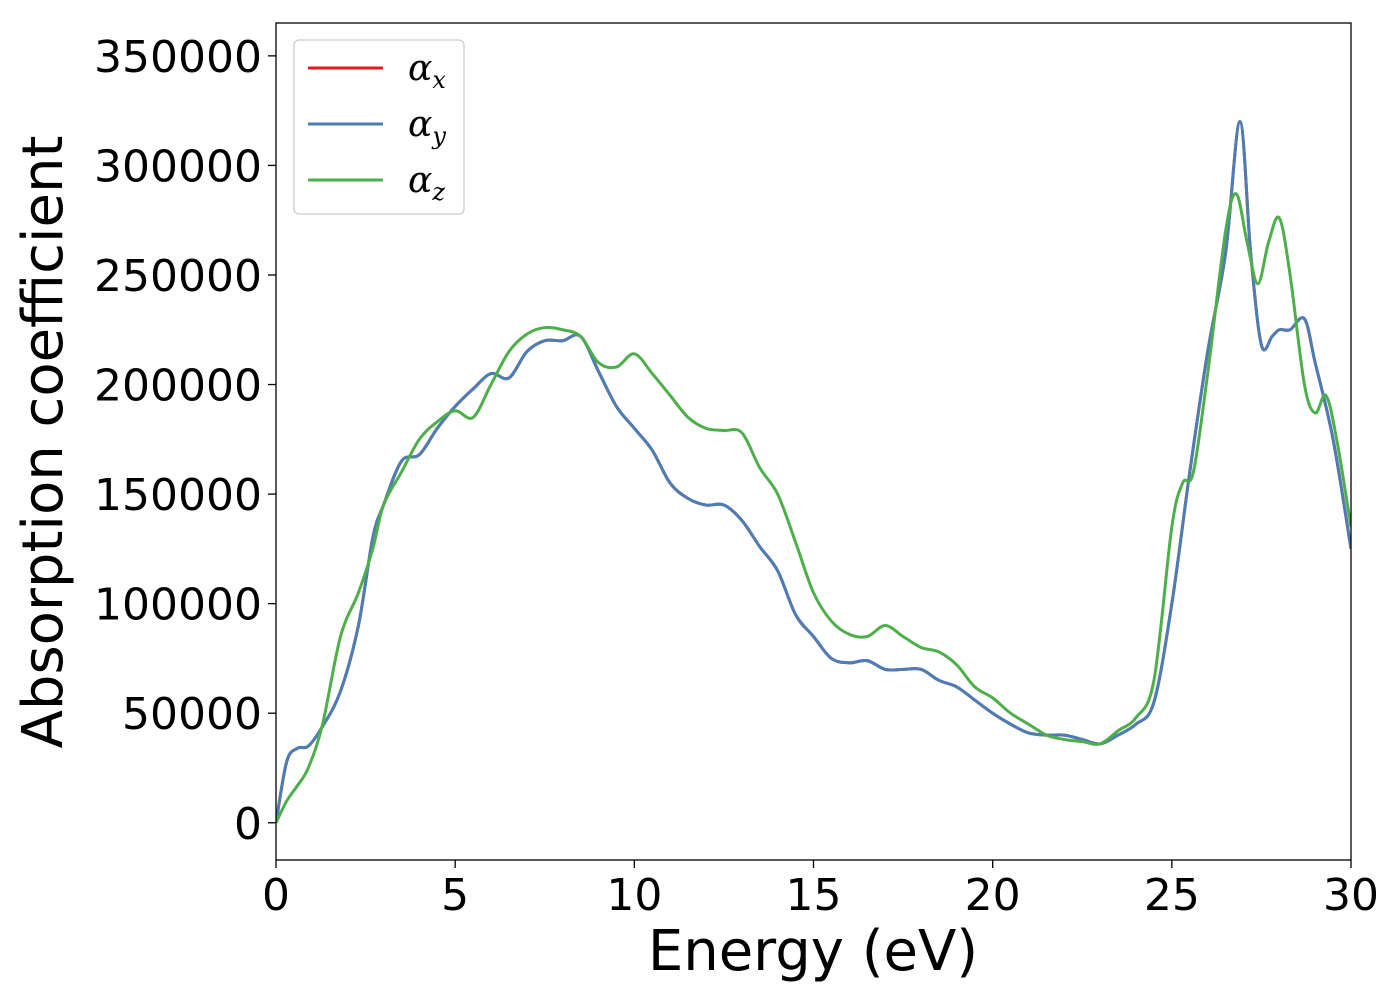 This screenshot has width=1400, height=1000. What do you see at coordinates (178, 605) in the screenshot?
I see `y-tick-label: 100000` at bounding box center [178, 605].